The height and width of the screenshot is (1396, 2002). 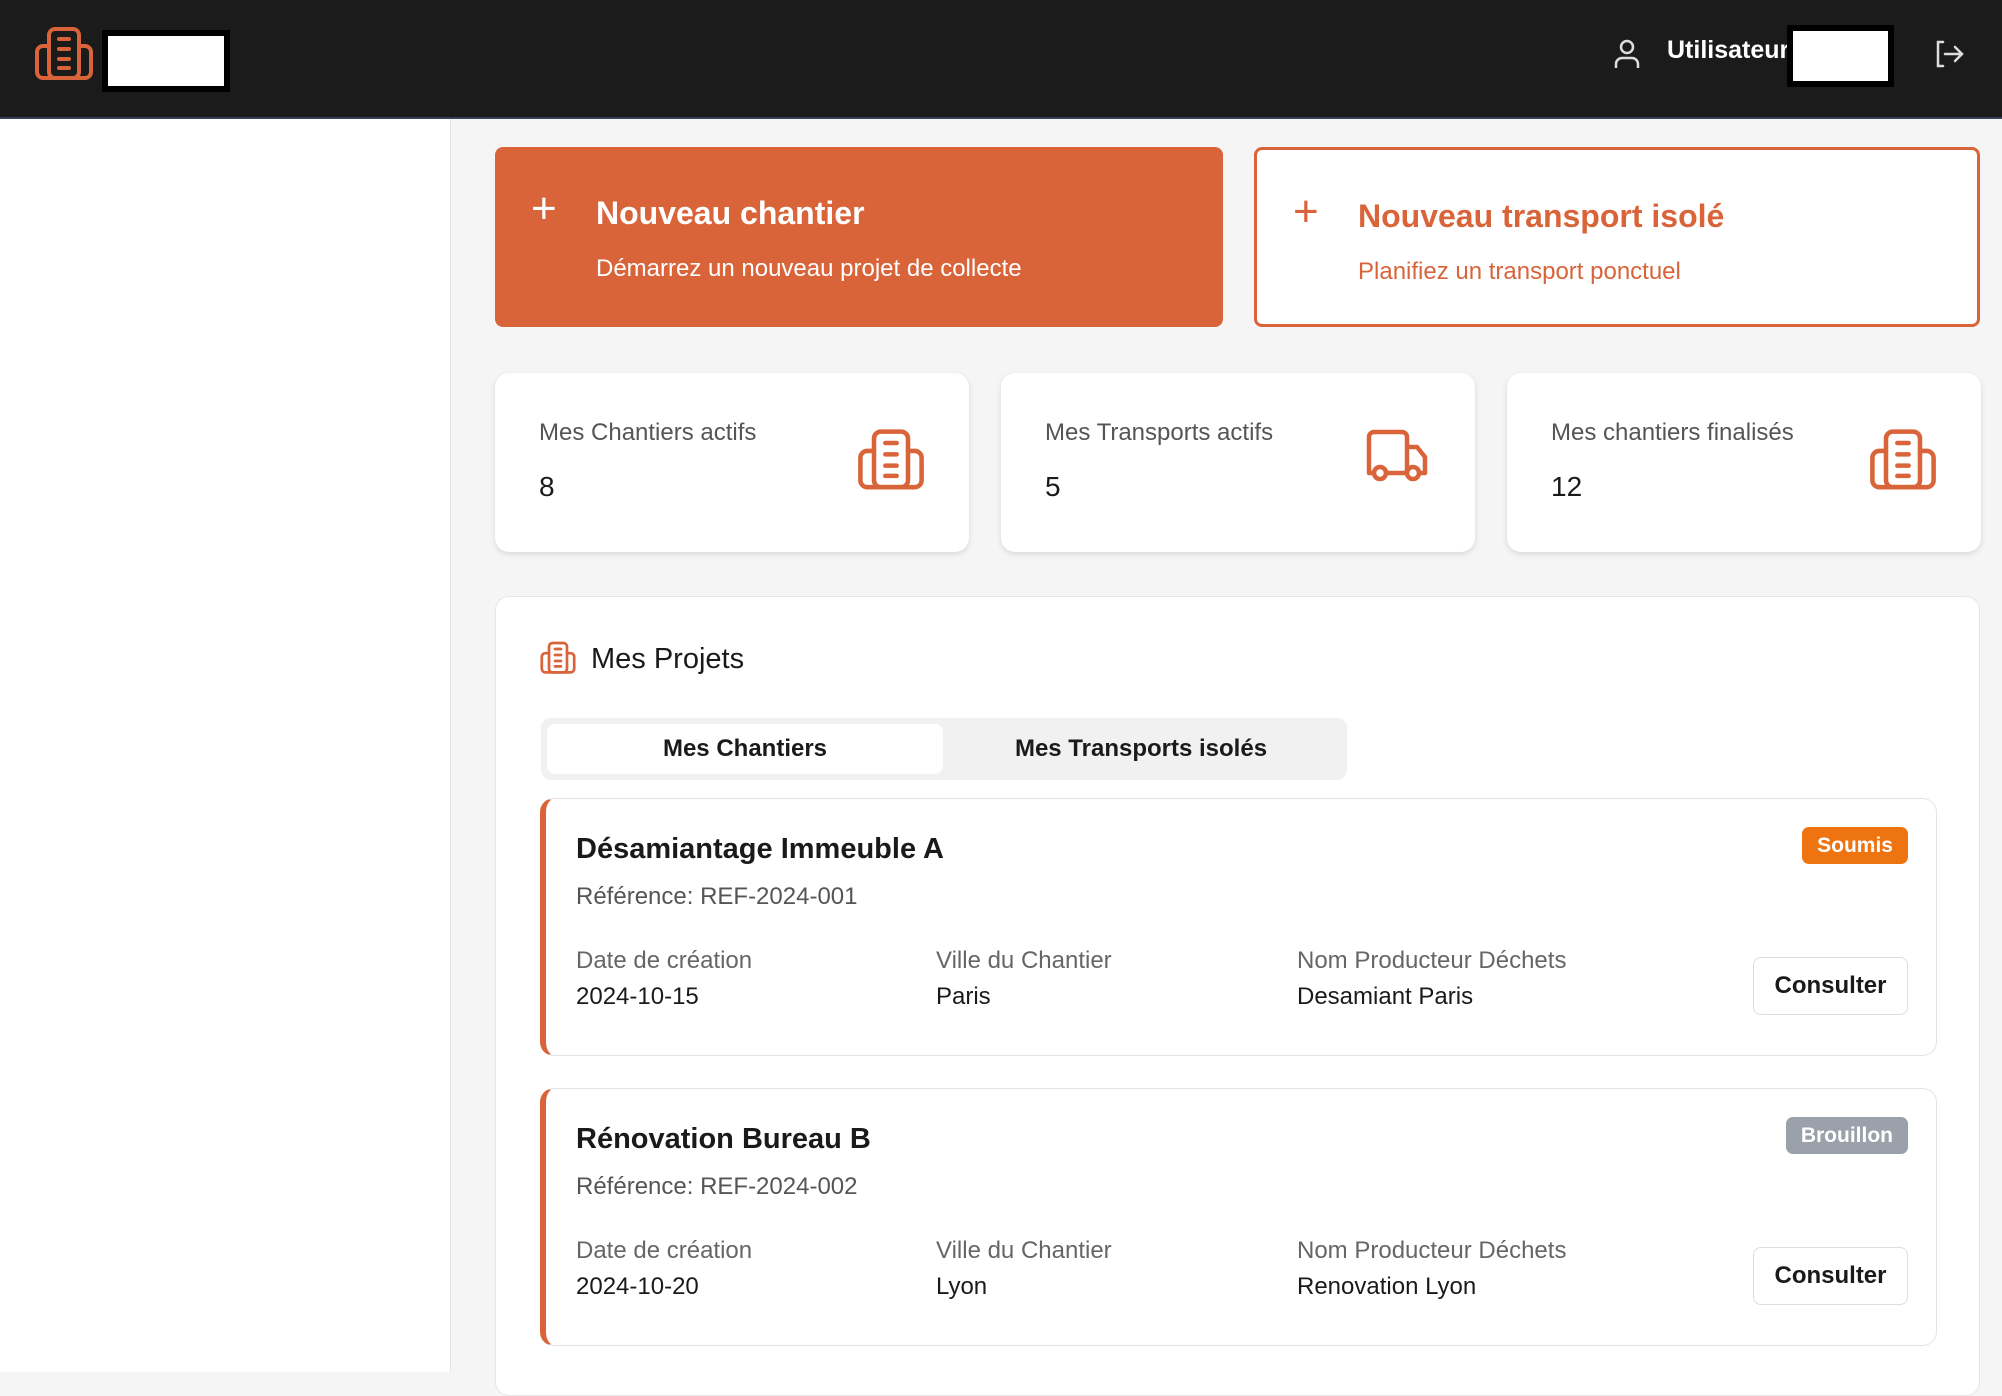 I want to click on redacted-username, so click(x=1840, y=56).